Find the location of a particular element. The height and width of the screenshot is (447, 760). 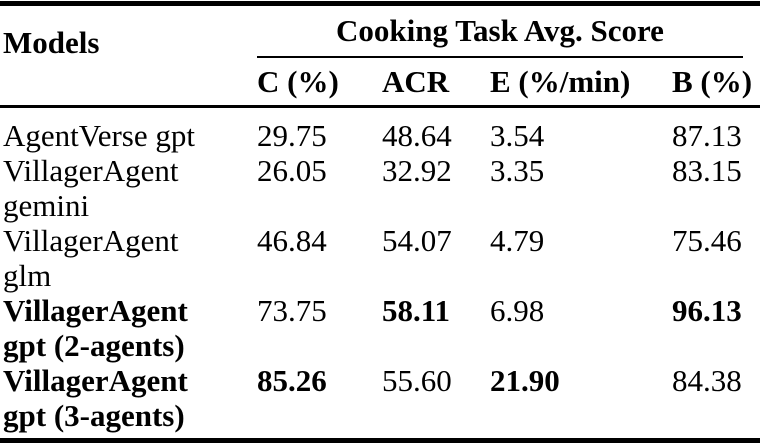

value-cell-c: 46.84 is located at coordinates (292, 240).